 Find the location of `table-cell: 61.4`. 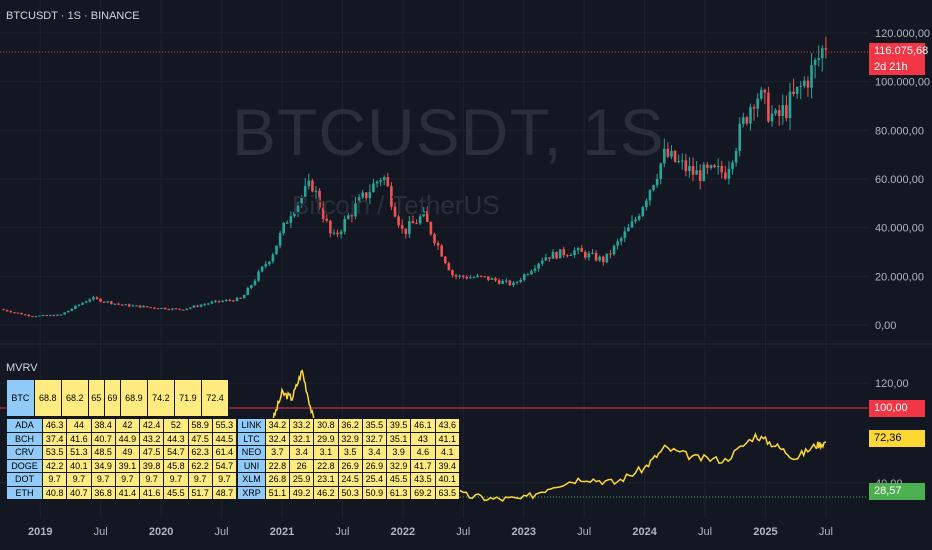

table-cell: 61.4 is located at coordinates (224, 452).